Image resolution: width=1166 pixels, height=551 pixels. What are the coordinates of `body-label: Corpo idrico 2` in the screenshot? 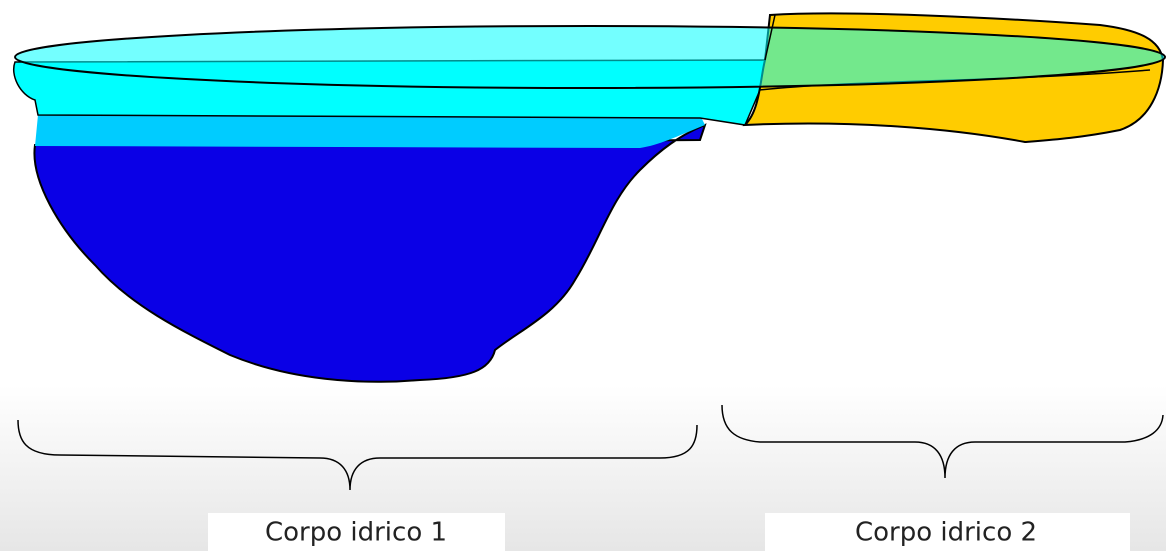 It's located at (946, 533).